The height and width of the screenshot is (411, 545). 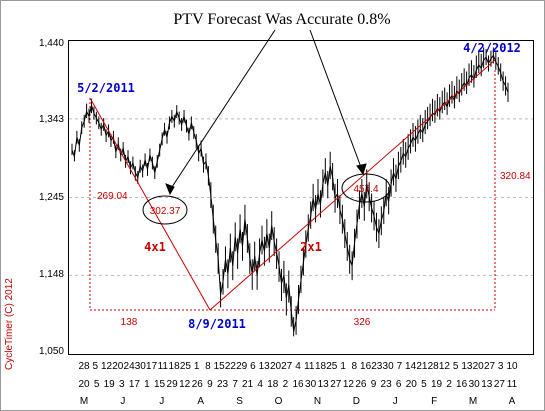 I want to click on x-day-tick: 3, so click(x=501, y=366).